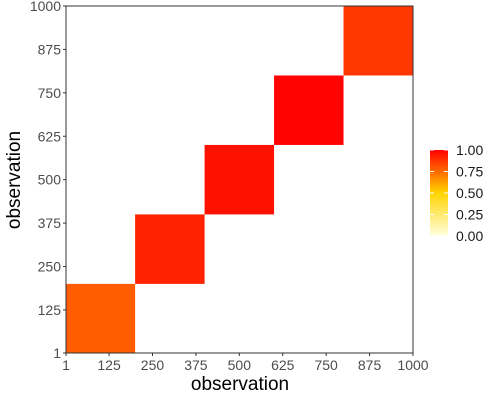  What do you see at coordinates (109, 365) in the screenshot?
I see `x-tick-label: 125` at bounding box center [109, 365].